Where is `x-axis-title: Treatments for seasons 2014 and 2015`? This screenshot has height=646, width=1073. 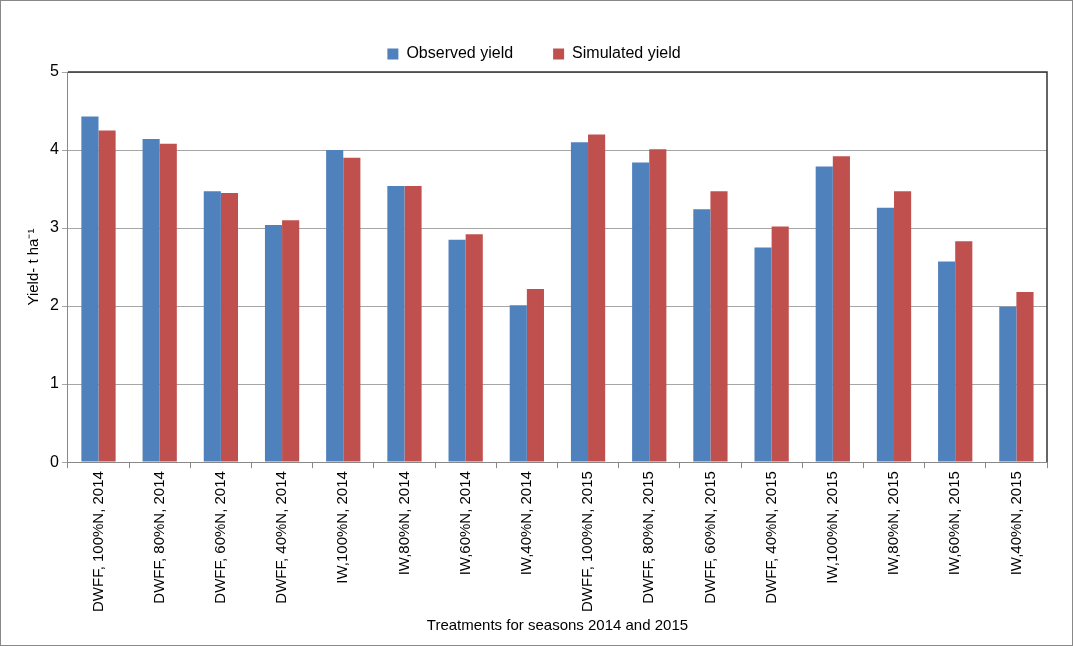
x-axis-title: Treatments for seasons 2014 and 2015 is located at coordinates (557, 625).